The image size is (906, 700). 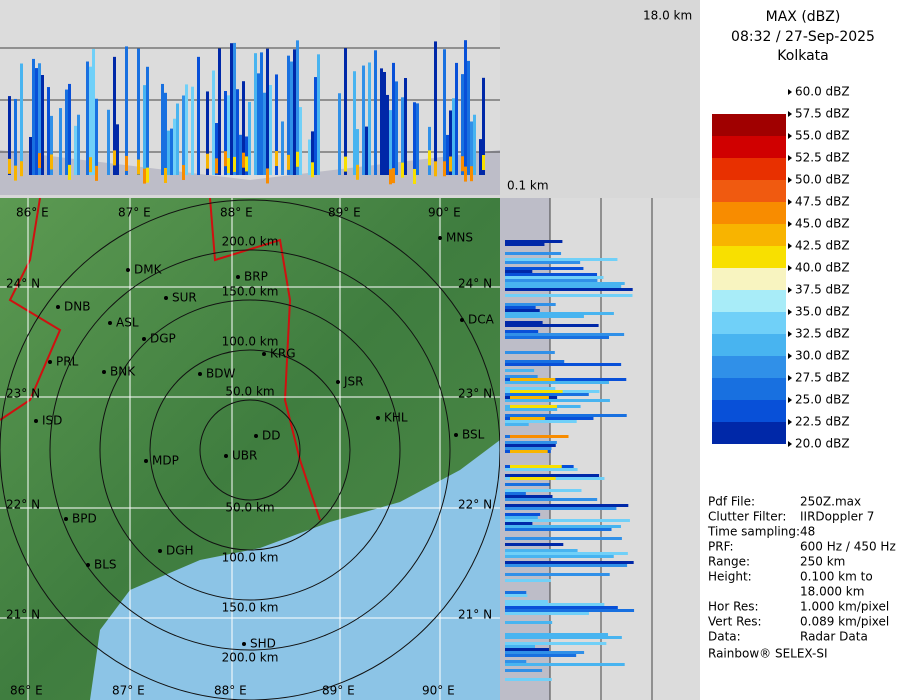 I want to click on info-value: 48, so click(x=807, y=532).